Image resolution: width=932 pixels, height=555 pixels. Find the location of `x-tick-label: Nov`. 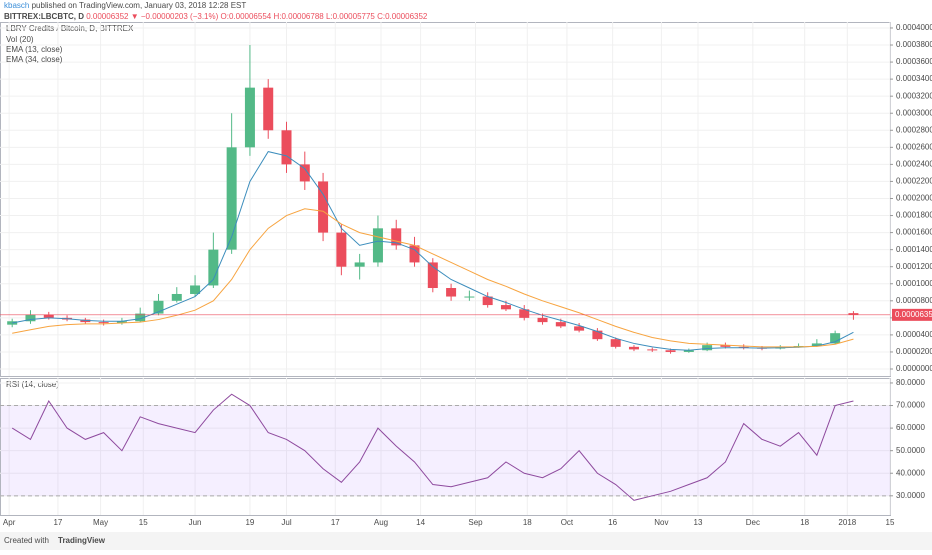

x-tick-label: Nov is located at coordinates (661, 522).